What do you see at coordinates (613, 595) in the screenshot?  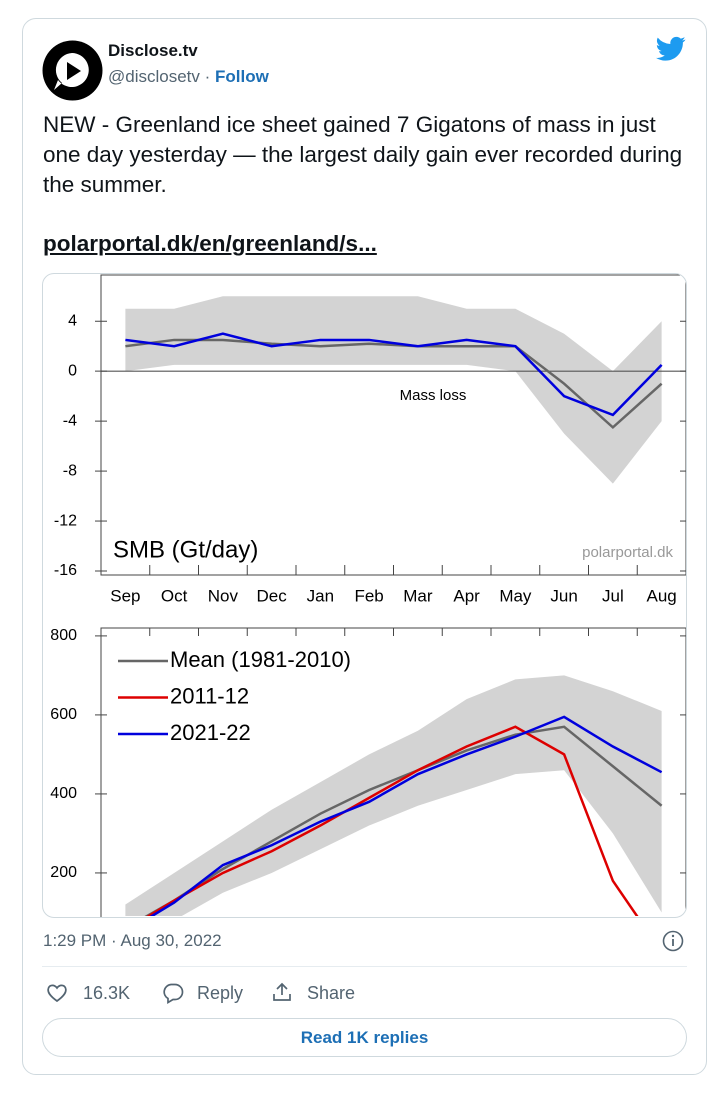 I see `x-tick-label: Jul` at bounding box center [613, 595].